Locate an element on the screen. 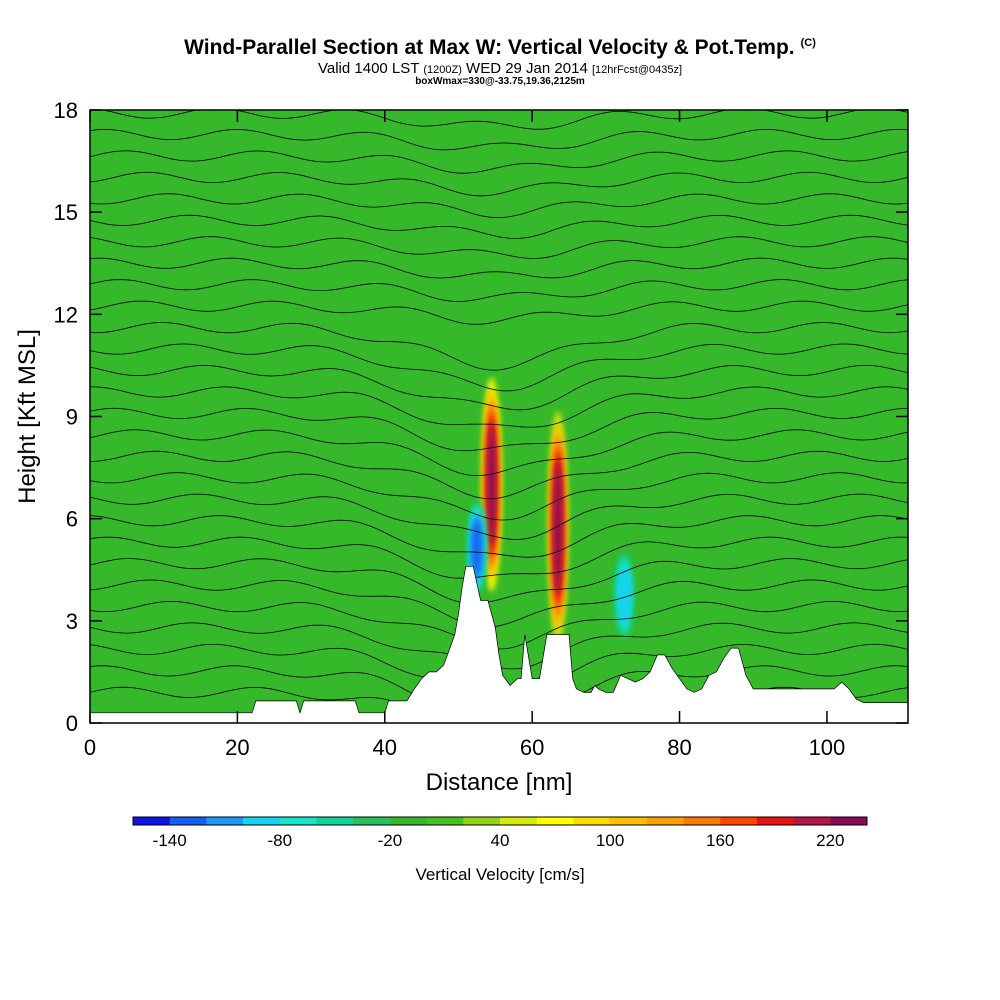  x-tick-label: 80 is located at coordinates (679, 747).